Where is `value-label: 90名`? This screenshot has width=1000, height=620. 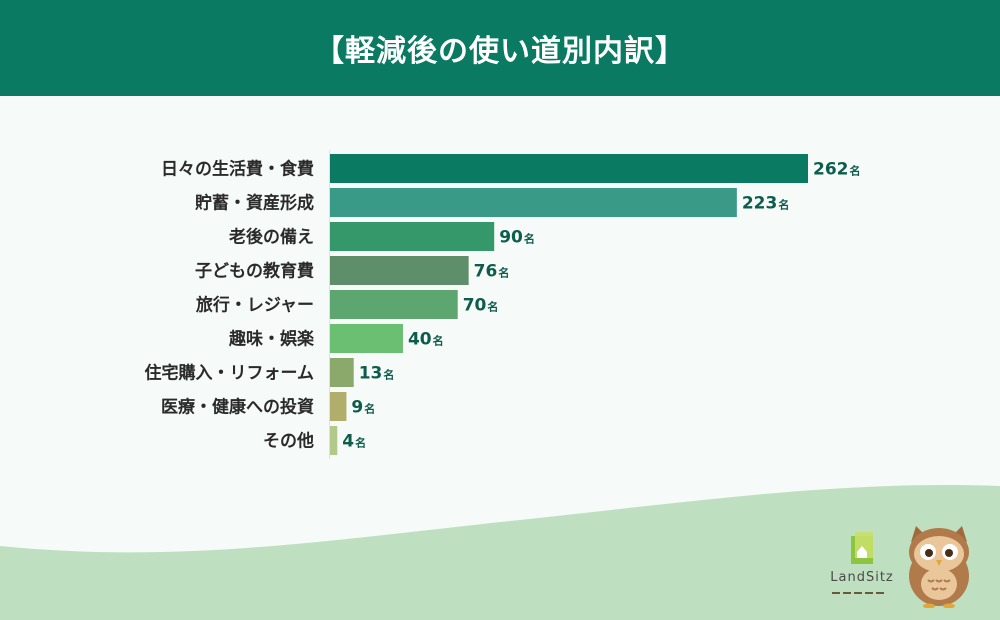
value-label: 90名 is located at coordinates (517, 238).